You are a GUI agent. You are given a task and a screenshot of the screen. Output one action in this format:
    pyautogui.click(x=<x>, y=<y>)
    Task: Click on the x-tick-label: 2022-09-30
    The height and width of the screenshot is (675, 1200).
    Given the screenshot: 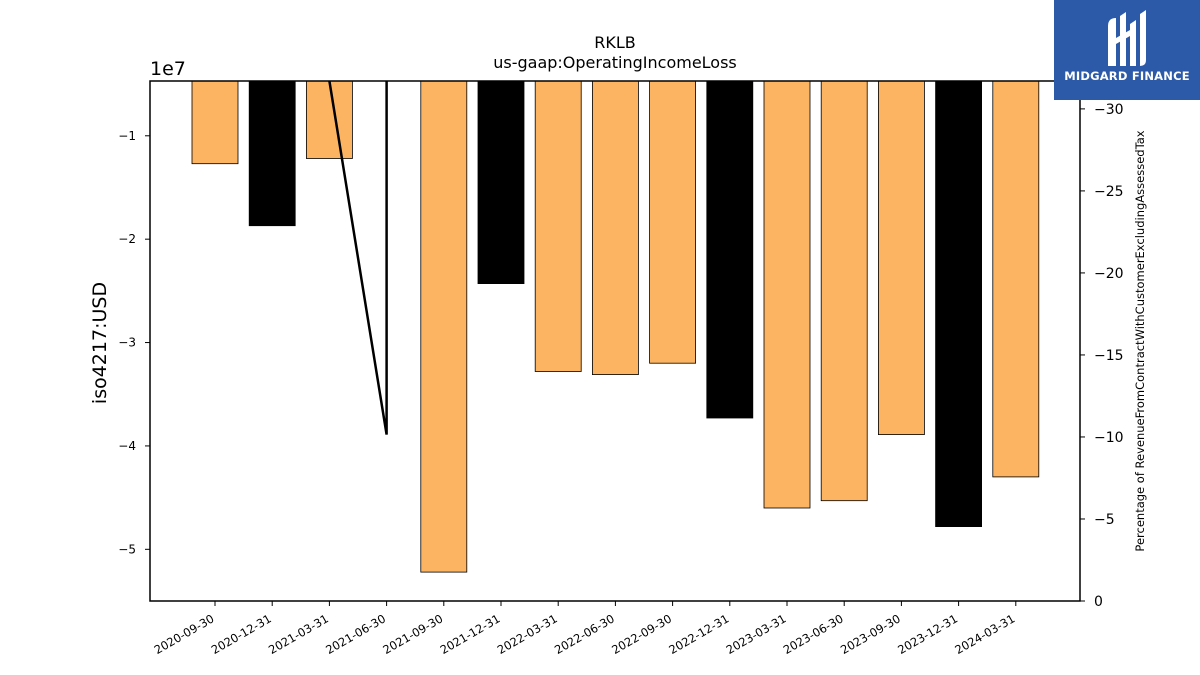 What is the action you would take?
    pyautogui.click(x=641, y=634)
    